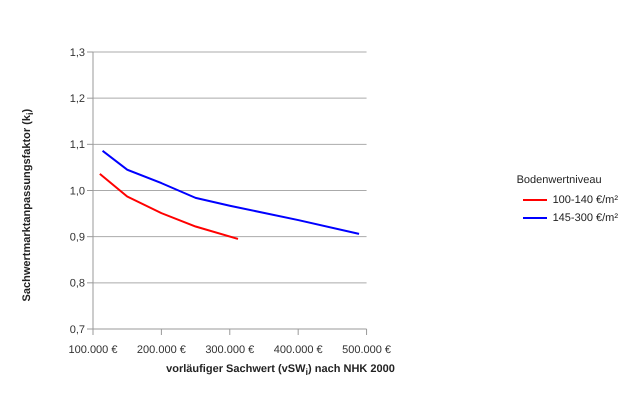 The height and width of the screenshot is (403, 636). What do you see at coordinates (229, 350) in the screenshot?
I see `x-tick-label: 300.000 €` at bounding box center [229, 350].